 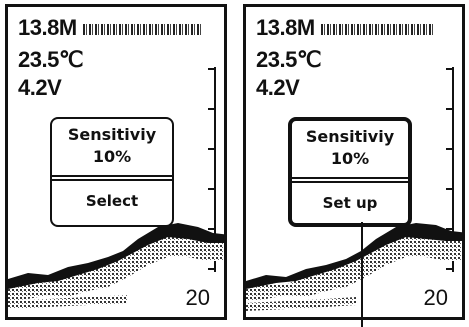 What do you see at coordinates (112, 201) in the screenshot?
I see `select-button: Select` at bounding box center [112, 201].